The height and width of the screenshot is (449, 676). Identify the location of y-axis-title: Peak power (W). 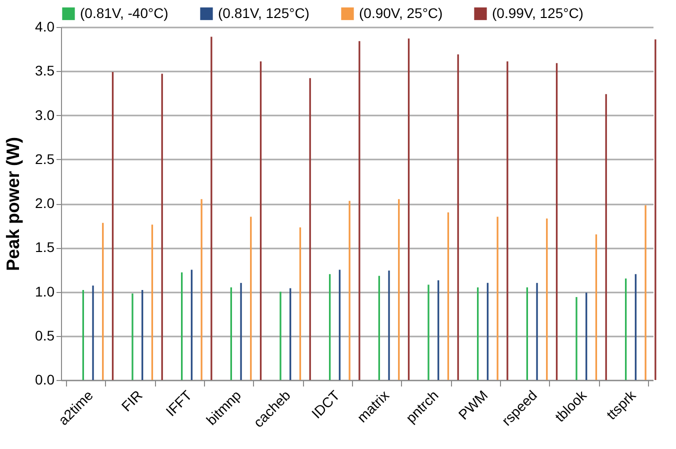
(13, 204).